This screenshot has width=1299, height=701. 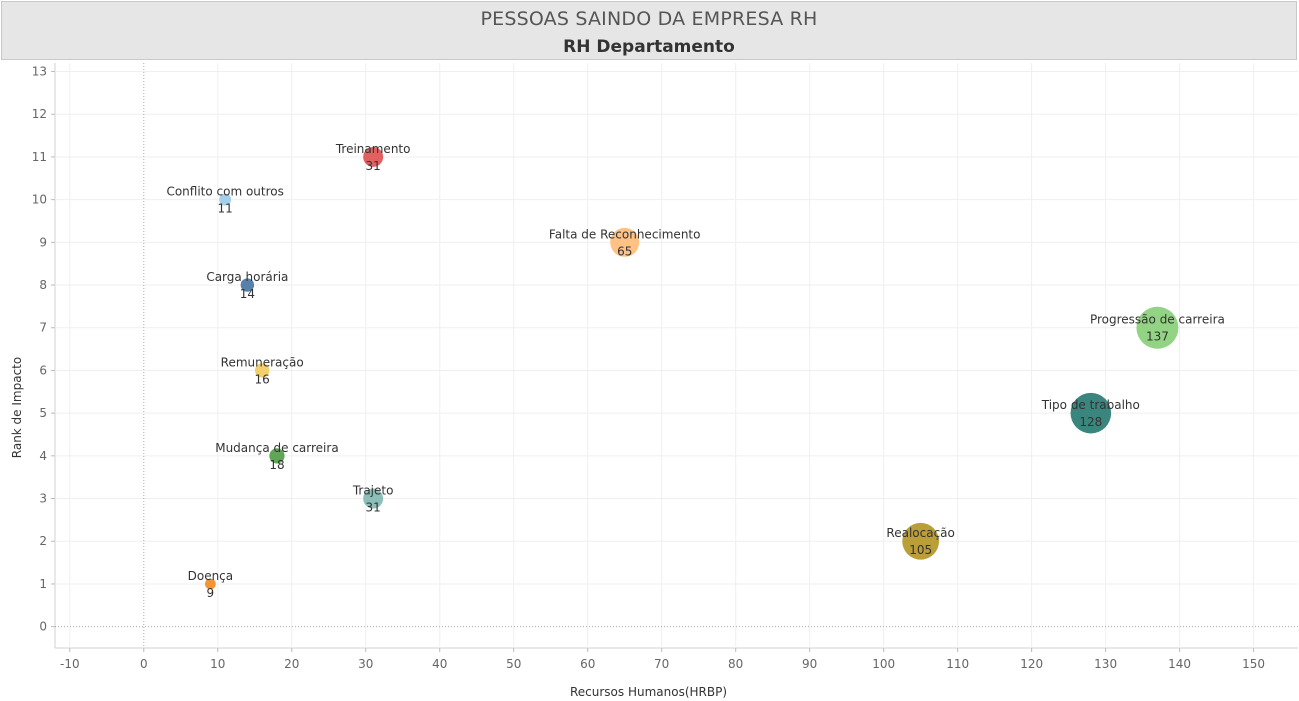 What do you see at coordinates (39, 200) in the screenshot?
I see `y-tick-label: 10` at bounding box center [39, 200].